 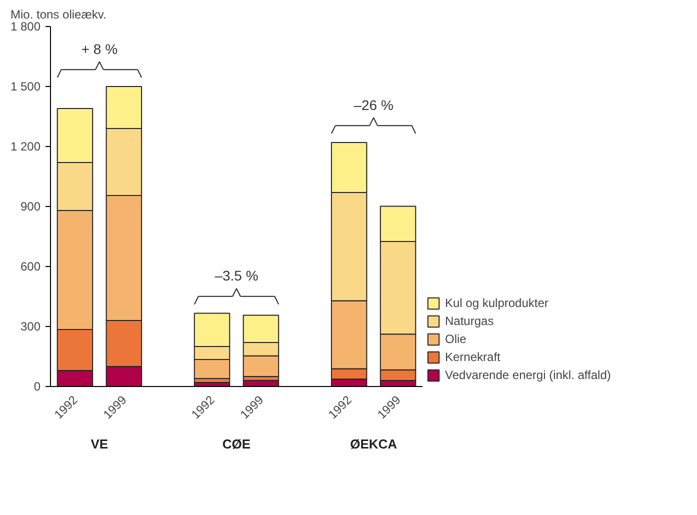 What do you see at coordinates (472, 357) in the screenshot?
I see `legend-label: Kernekraft` at bounding box center [472, 357].